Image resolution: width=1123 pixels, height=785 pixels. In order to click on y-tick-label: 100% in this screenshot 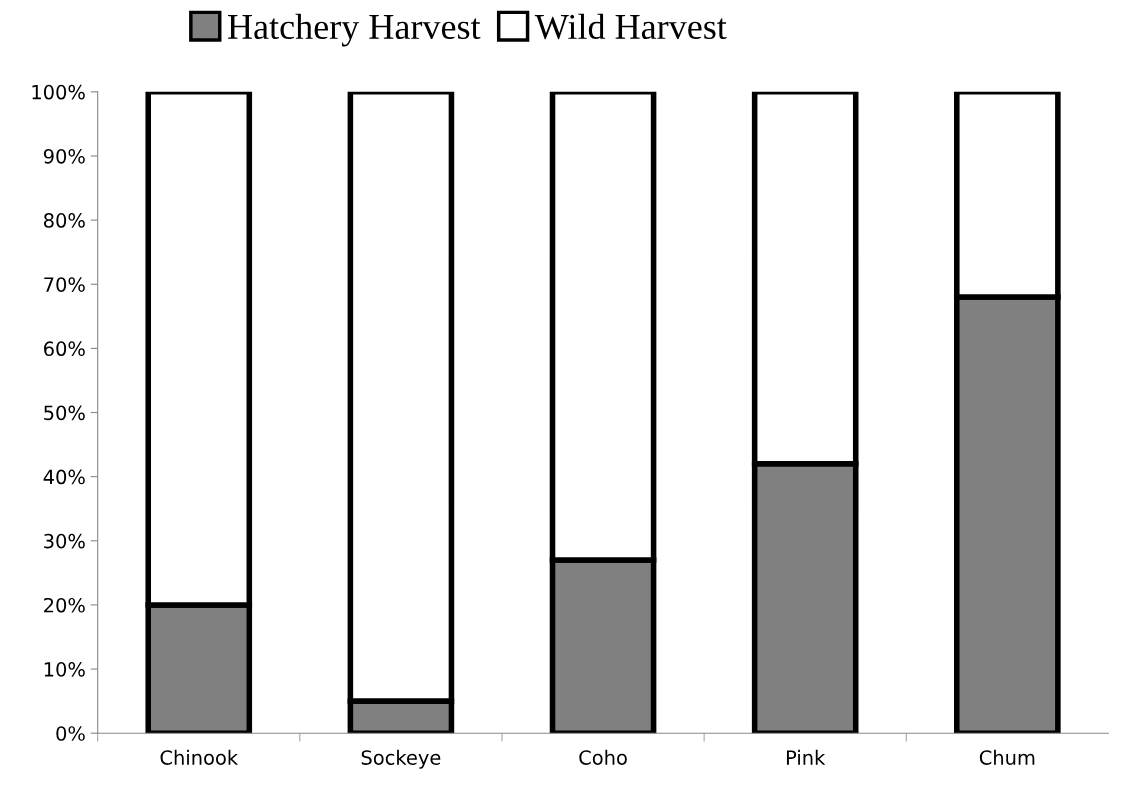, I will do `click(58, 92)`.